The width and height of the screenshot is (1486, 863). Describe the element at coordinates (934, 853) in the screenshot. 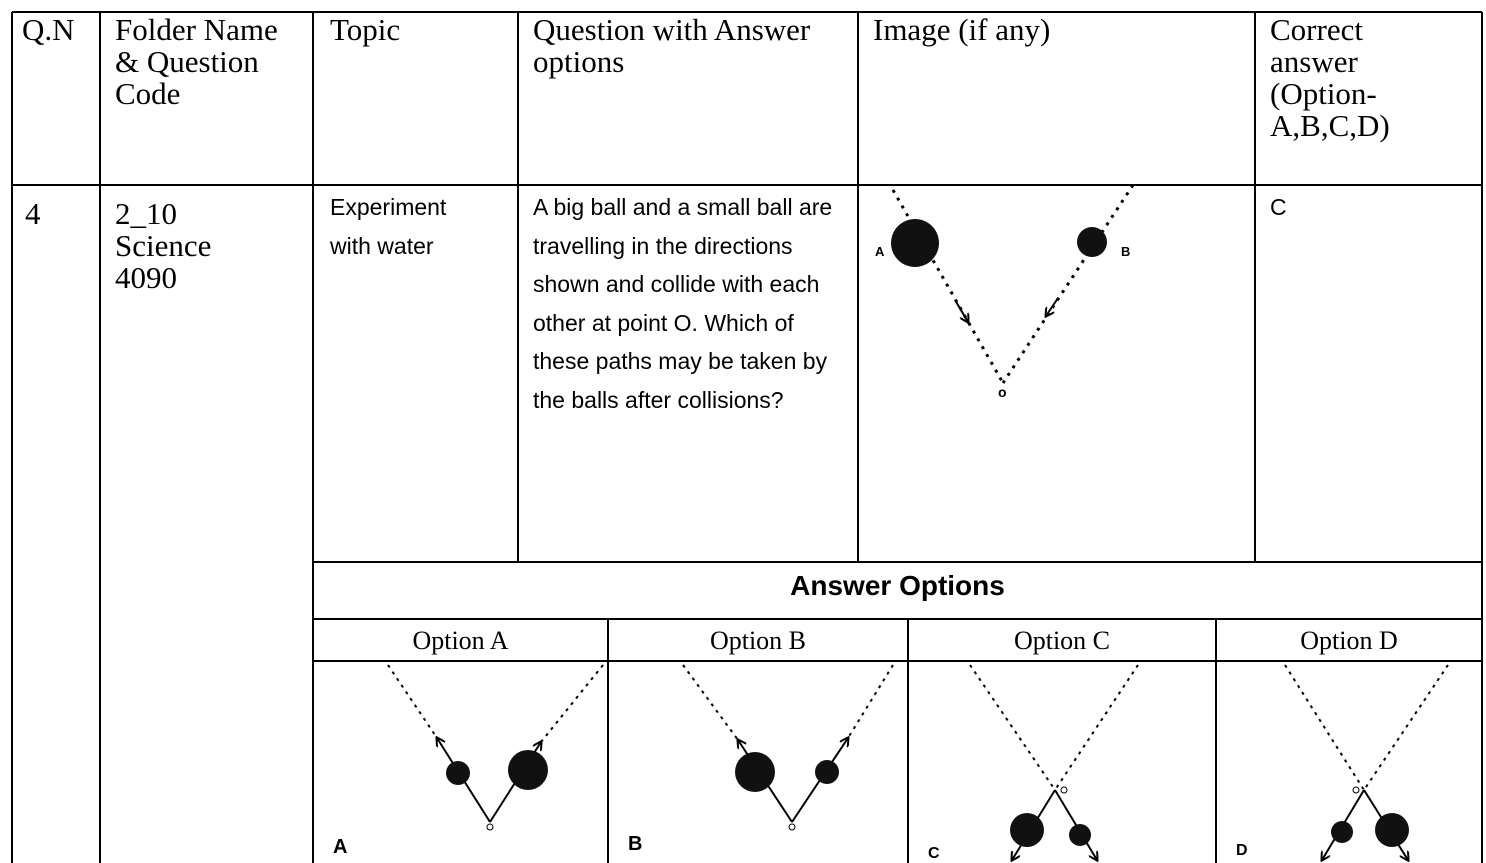

I see `option-image-label: C` at that location.